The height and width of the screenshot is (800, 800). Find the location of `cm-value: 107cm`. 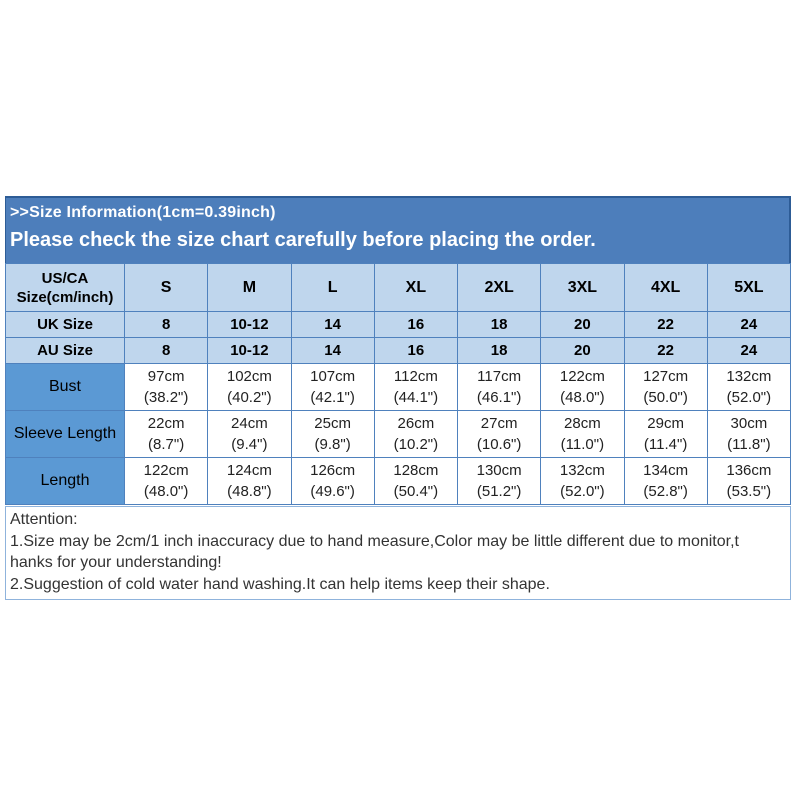

cm-value: 107cm is located at coordinates (333, 376).